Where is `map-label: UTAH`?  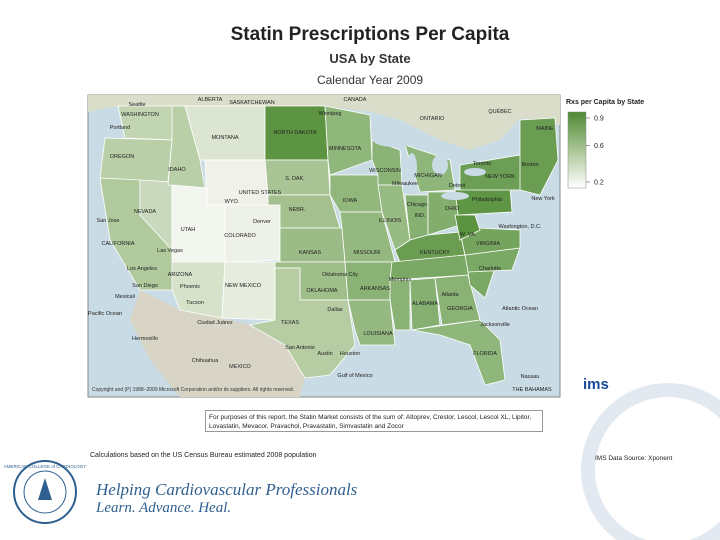 map-label: UTAH is located at coordinates (188, 230).